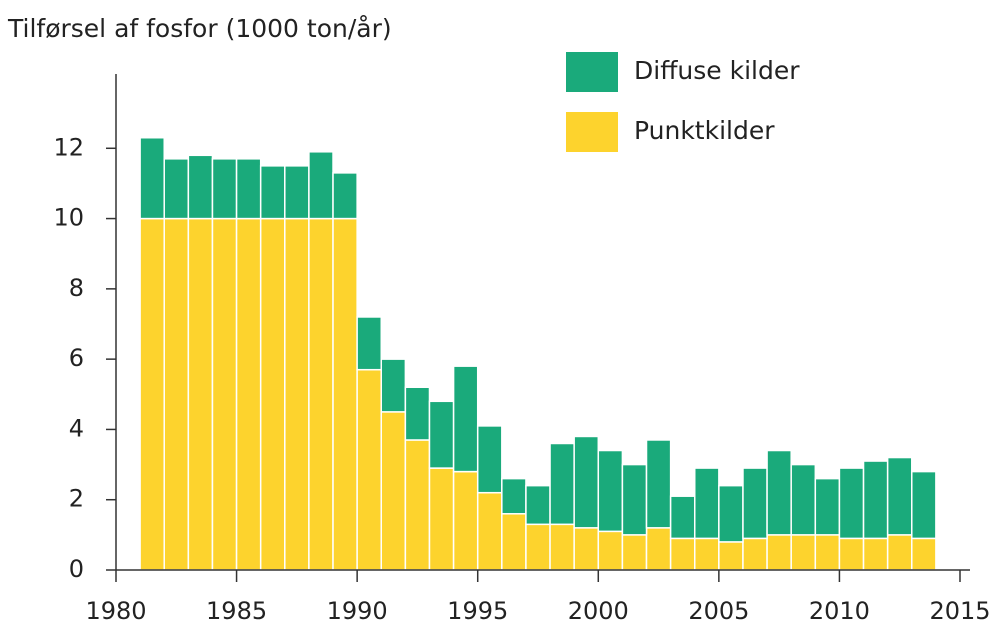 The width and height of the screenshot is (1001, 640). Describe the element at coordinates (717, 70) in the screenshot. I see `legend-label: Diffuse kilder` at that location.